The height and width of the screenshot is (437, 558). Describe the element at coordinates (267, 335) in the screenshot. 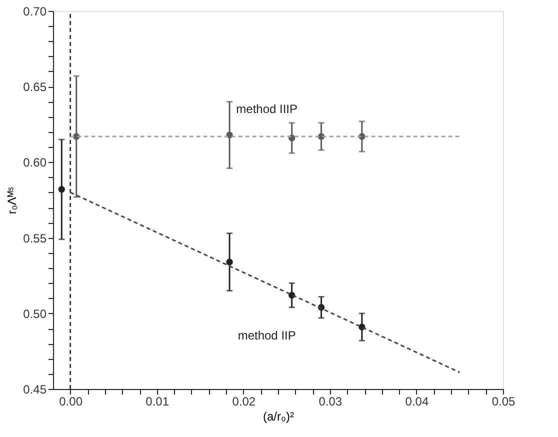

I see `text: method IIP` at that location.